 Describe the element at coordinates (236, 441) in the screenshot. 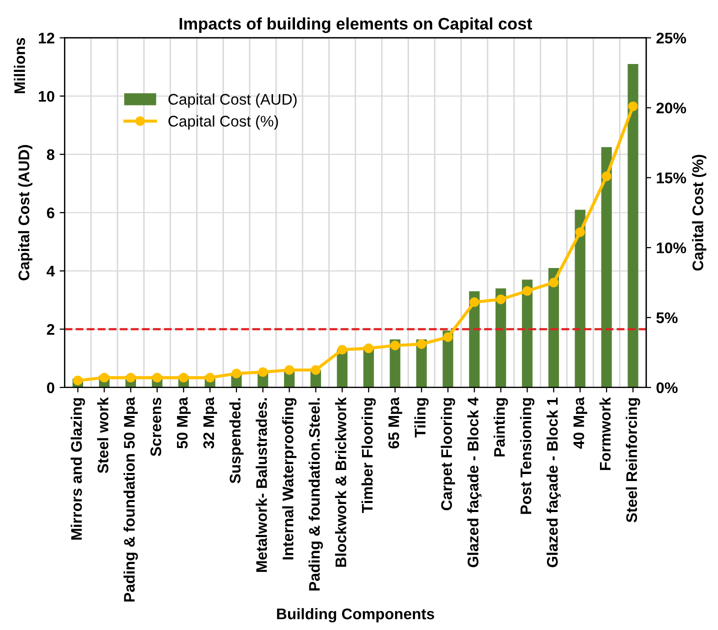

I see `x-tick-label: Suspended.` at that location.